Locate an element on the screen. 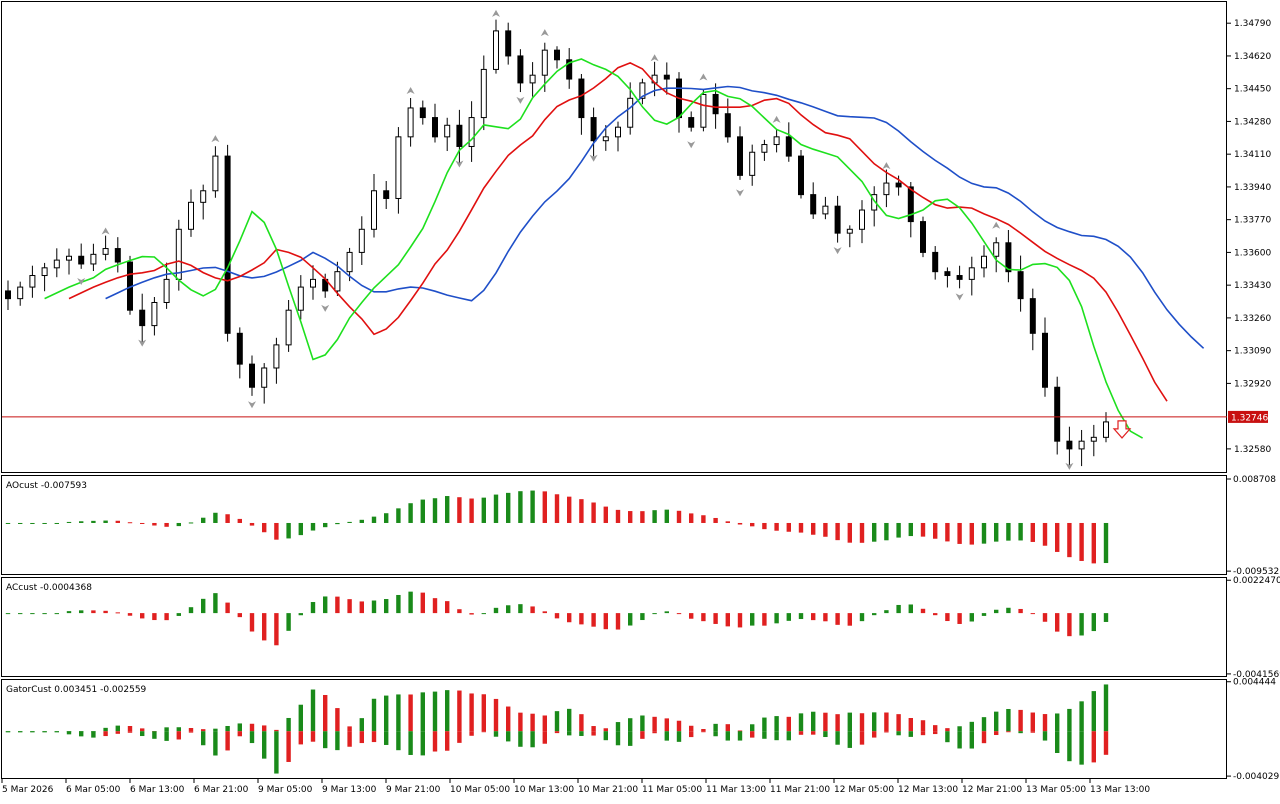  price-tick-label: 1.32920 is located at coordinates (1252, 384).